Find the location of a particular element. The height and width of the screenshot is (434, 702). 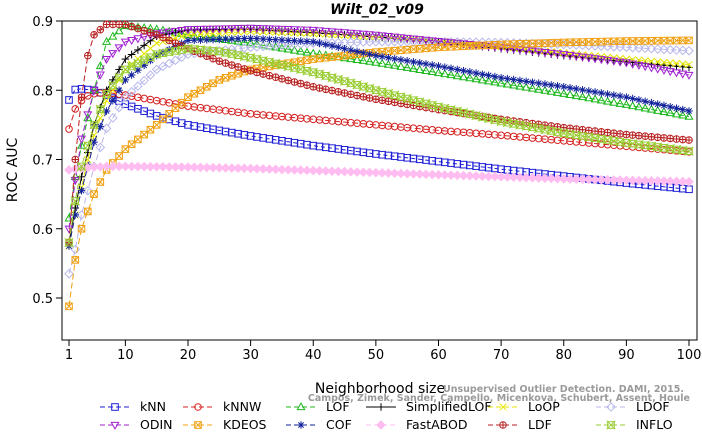

legend-marker-cof is located at coordinates (301, 425).